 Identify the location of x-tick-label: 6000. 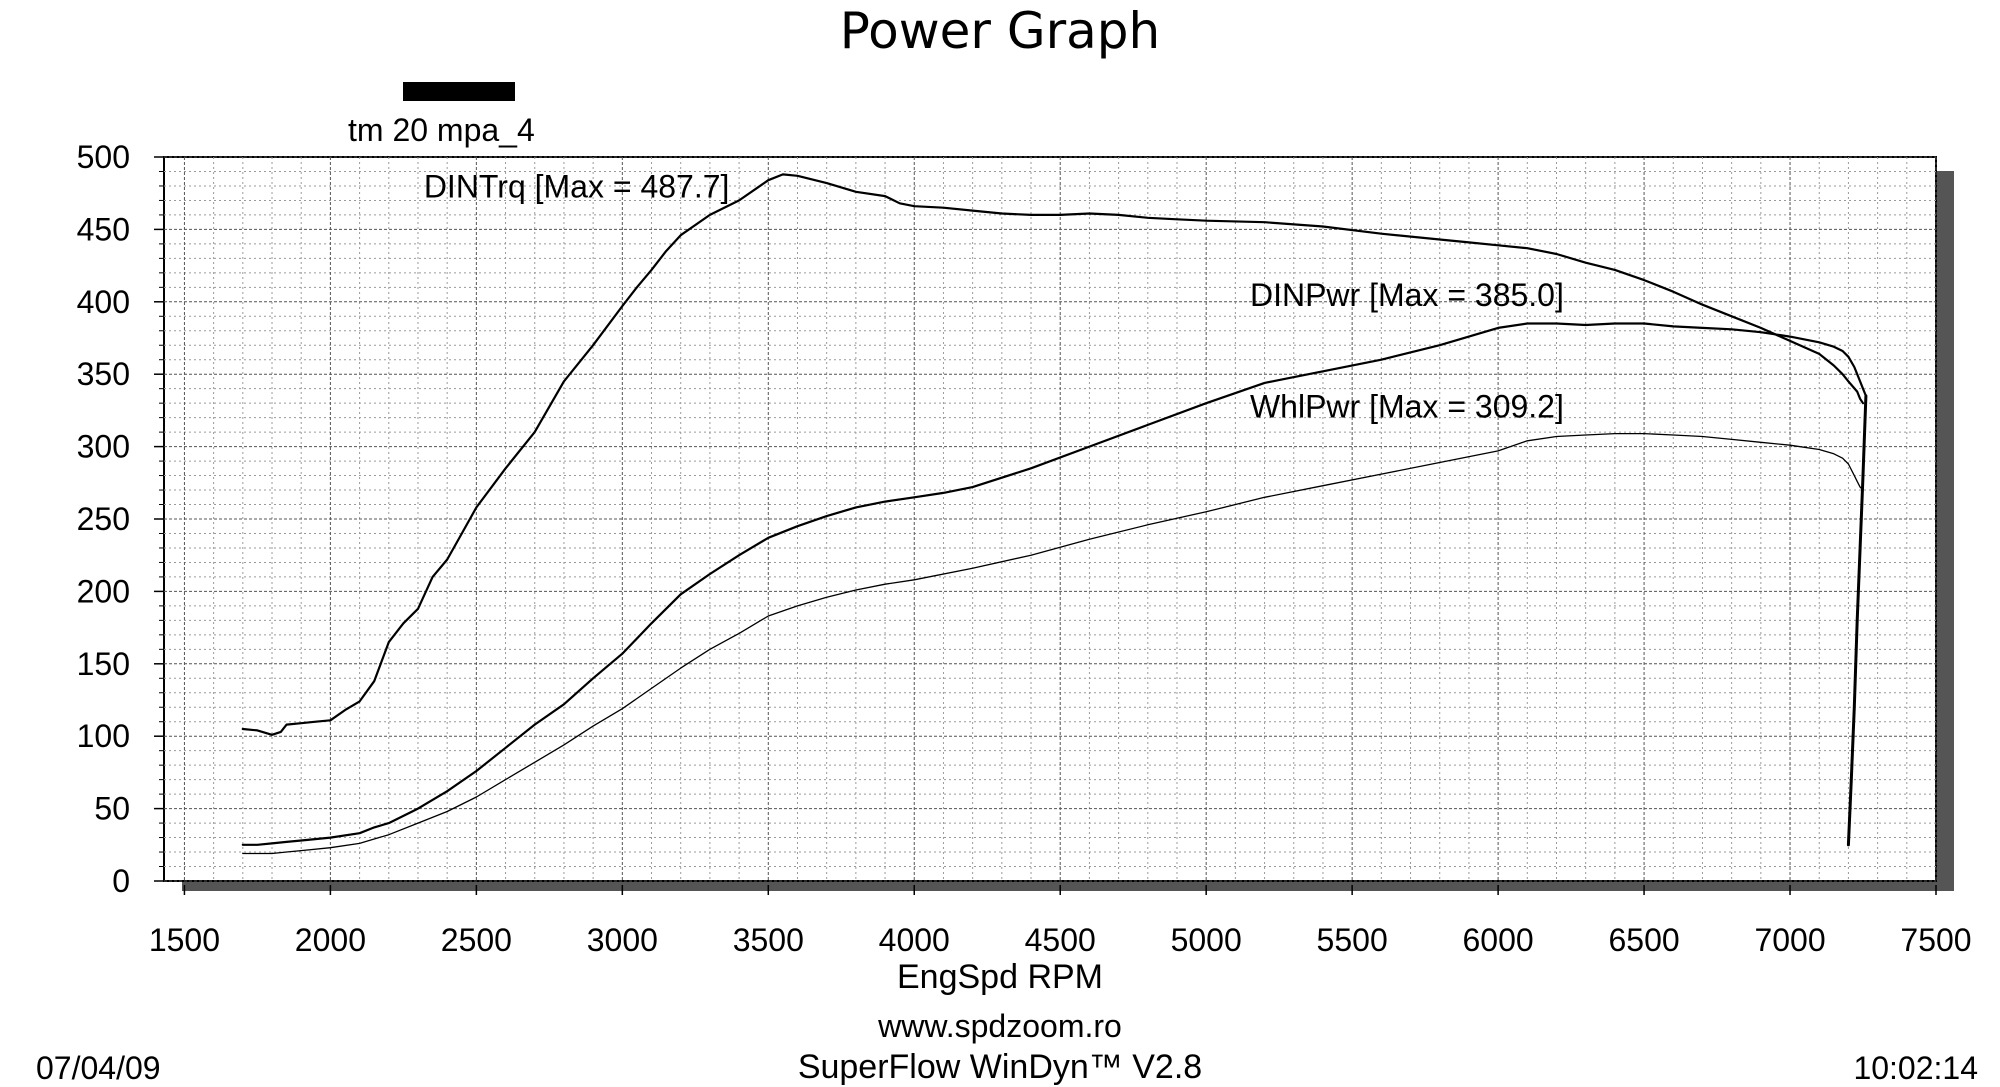
(1498, 940).